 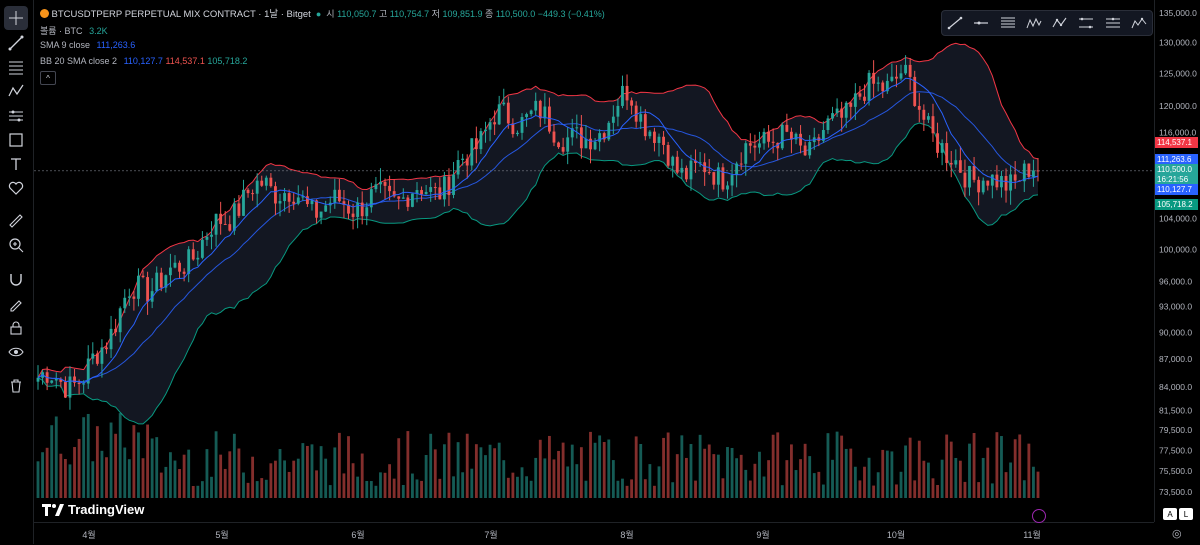 I want to click on crosshair-icon, so click(x=16, y=18).